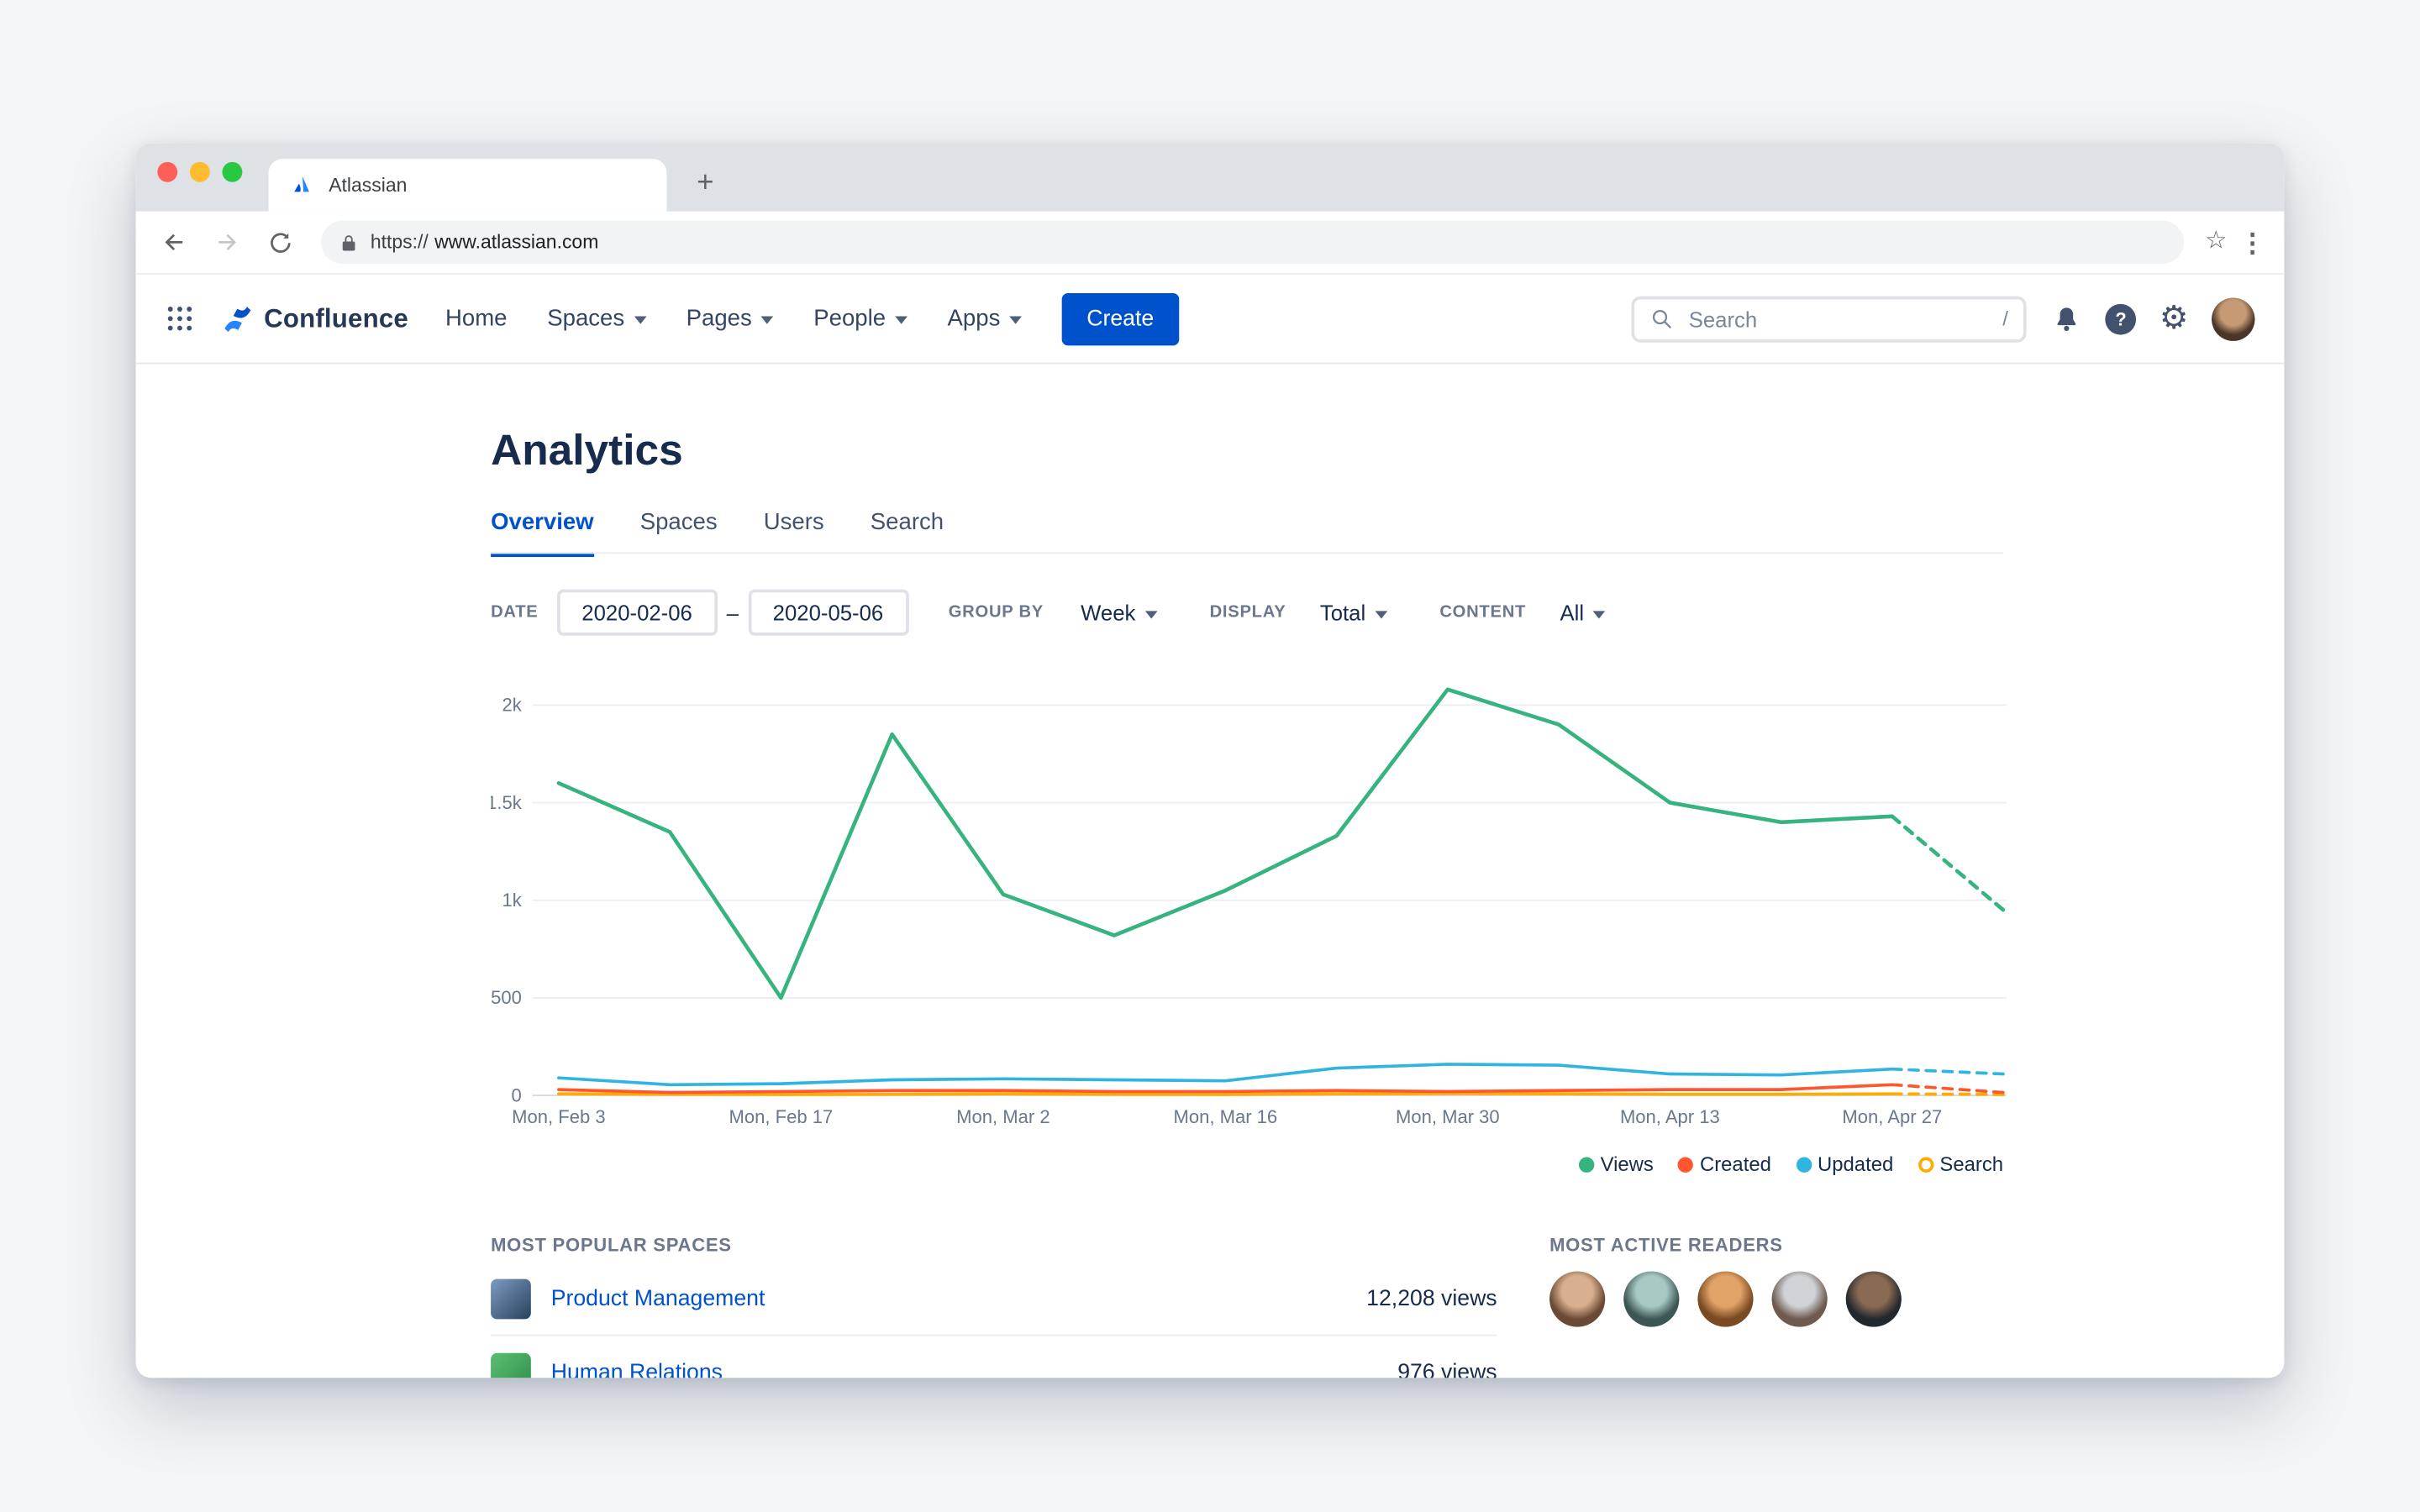  I want to click on help-icon: ?, so click(2121, 318).